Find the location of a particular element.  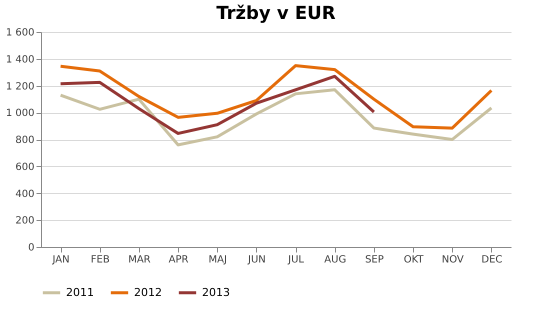

x-tick-label: SEP is located at coordinates (374, 260).